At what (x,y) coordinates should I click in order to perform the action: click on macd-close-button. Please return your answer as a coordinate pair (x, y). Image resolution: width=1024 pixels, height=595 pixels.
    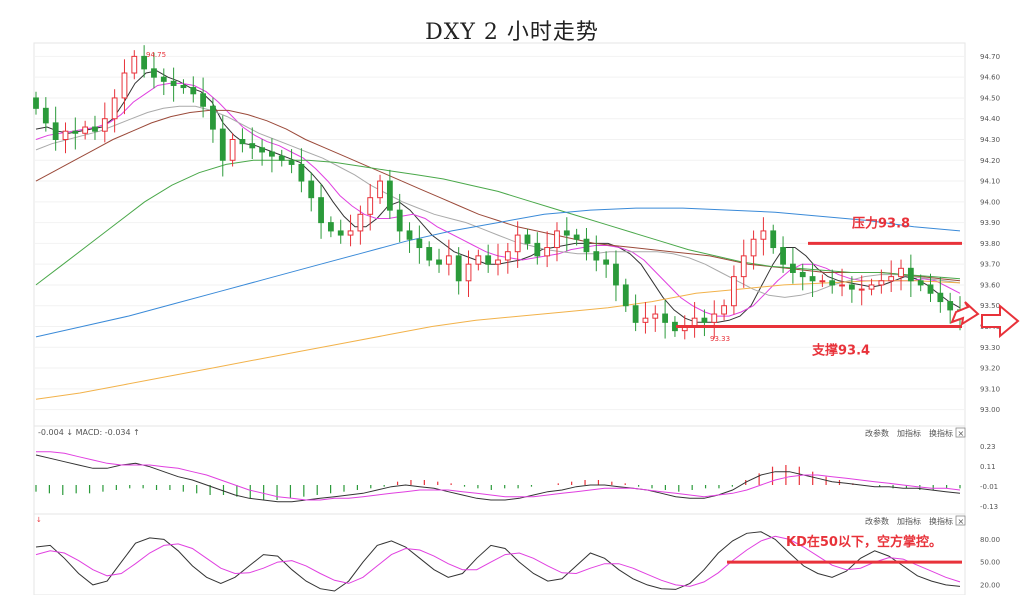
    Looking at the image, I should click on (960, 432).